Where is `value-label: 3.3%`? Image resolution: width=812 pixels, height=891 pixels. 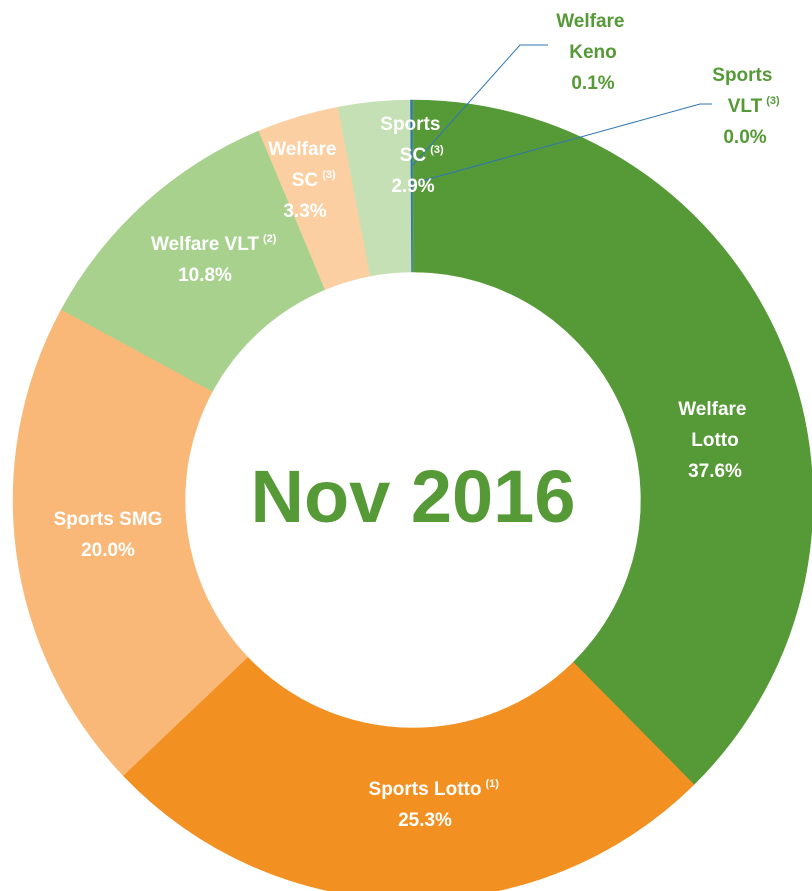
value-label: 3.3% is located at coordinates (304, 211).